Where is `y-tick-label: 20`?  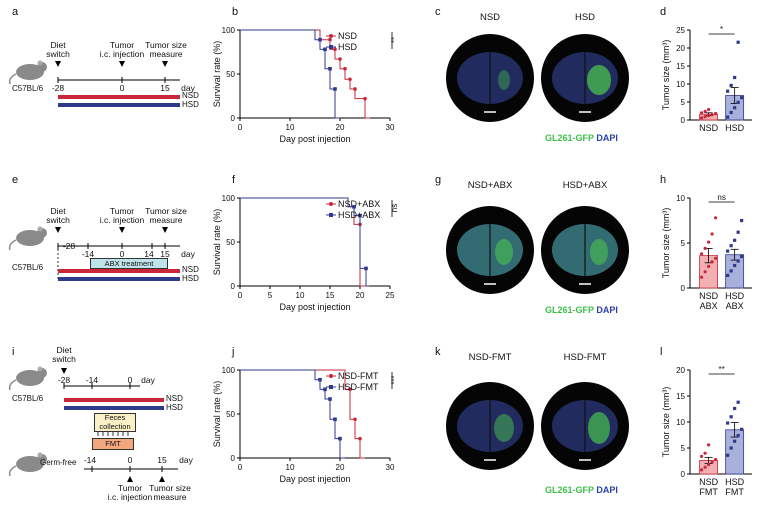 y-tick-label: 20 is located at coordinates (680, 370).